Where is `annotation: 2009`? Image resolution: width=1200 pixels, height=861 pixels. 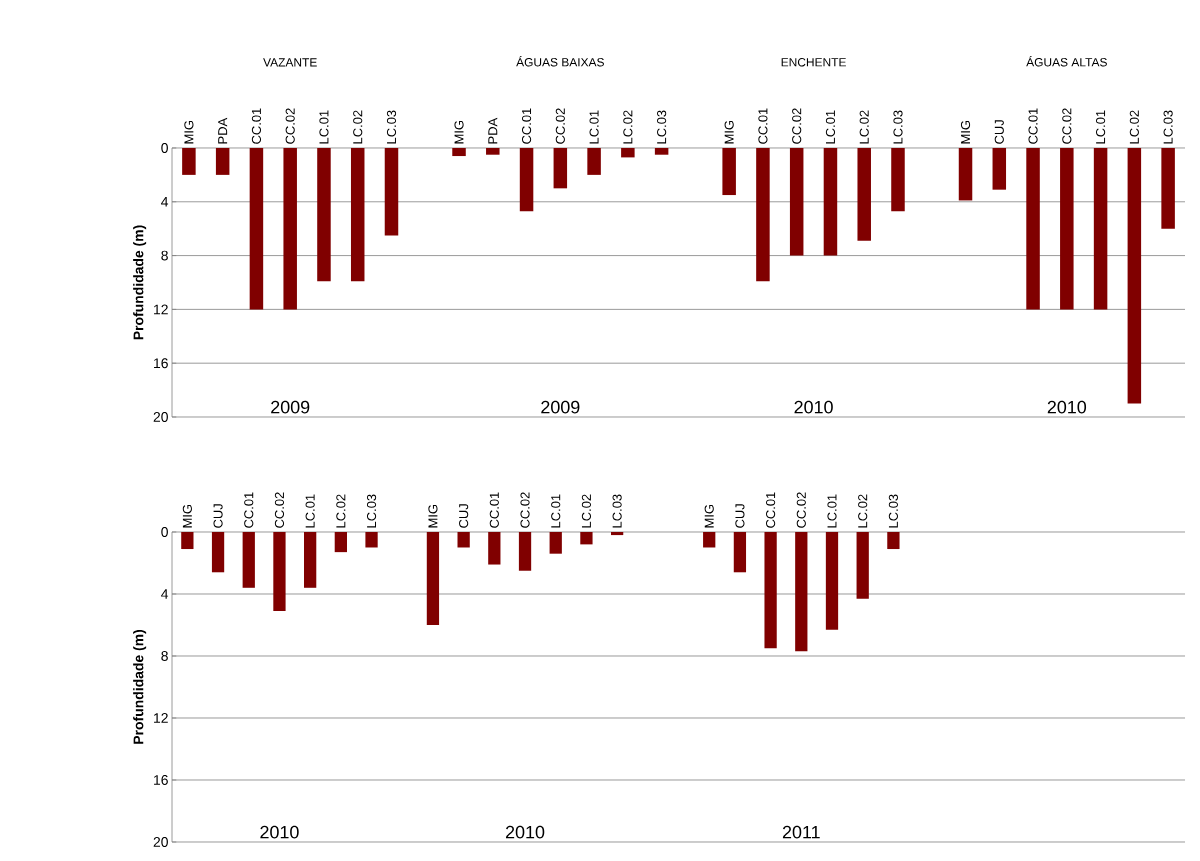 annotation: 2009 is located at coordinates (560, 407).